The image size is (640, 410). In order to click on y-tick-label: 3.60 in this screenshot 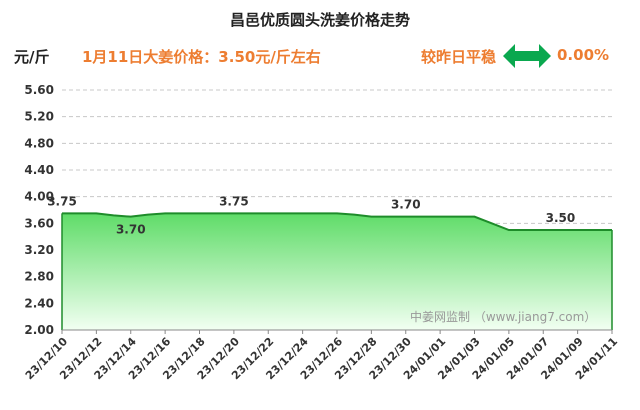, I will do `click(39, 223)`.